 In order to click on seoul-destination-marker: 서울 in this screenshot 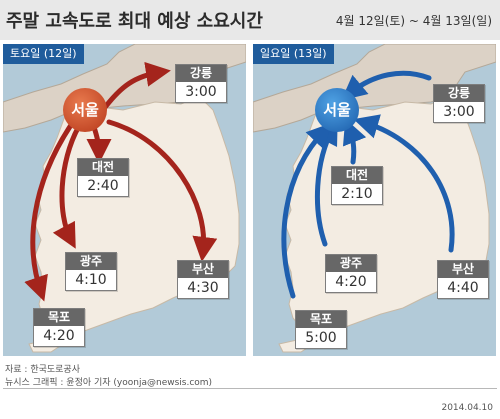, I will do `click(337, 110)`.